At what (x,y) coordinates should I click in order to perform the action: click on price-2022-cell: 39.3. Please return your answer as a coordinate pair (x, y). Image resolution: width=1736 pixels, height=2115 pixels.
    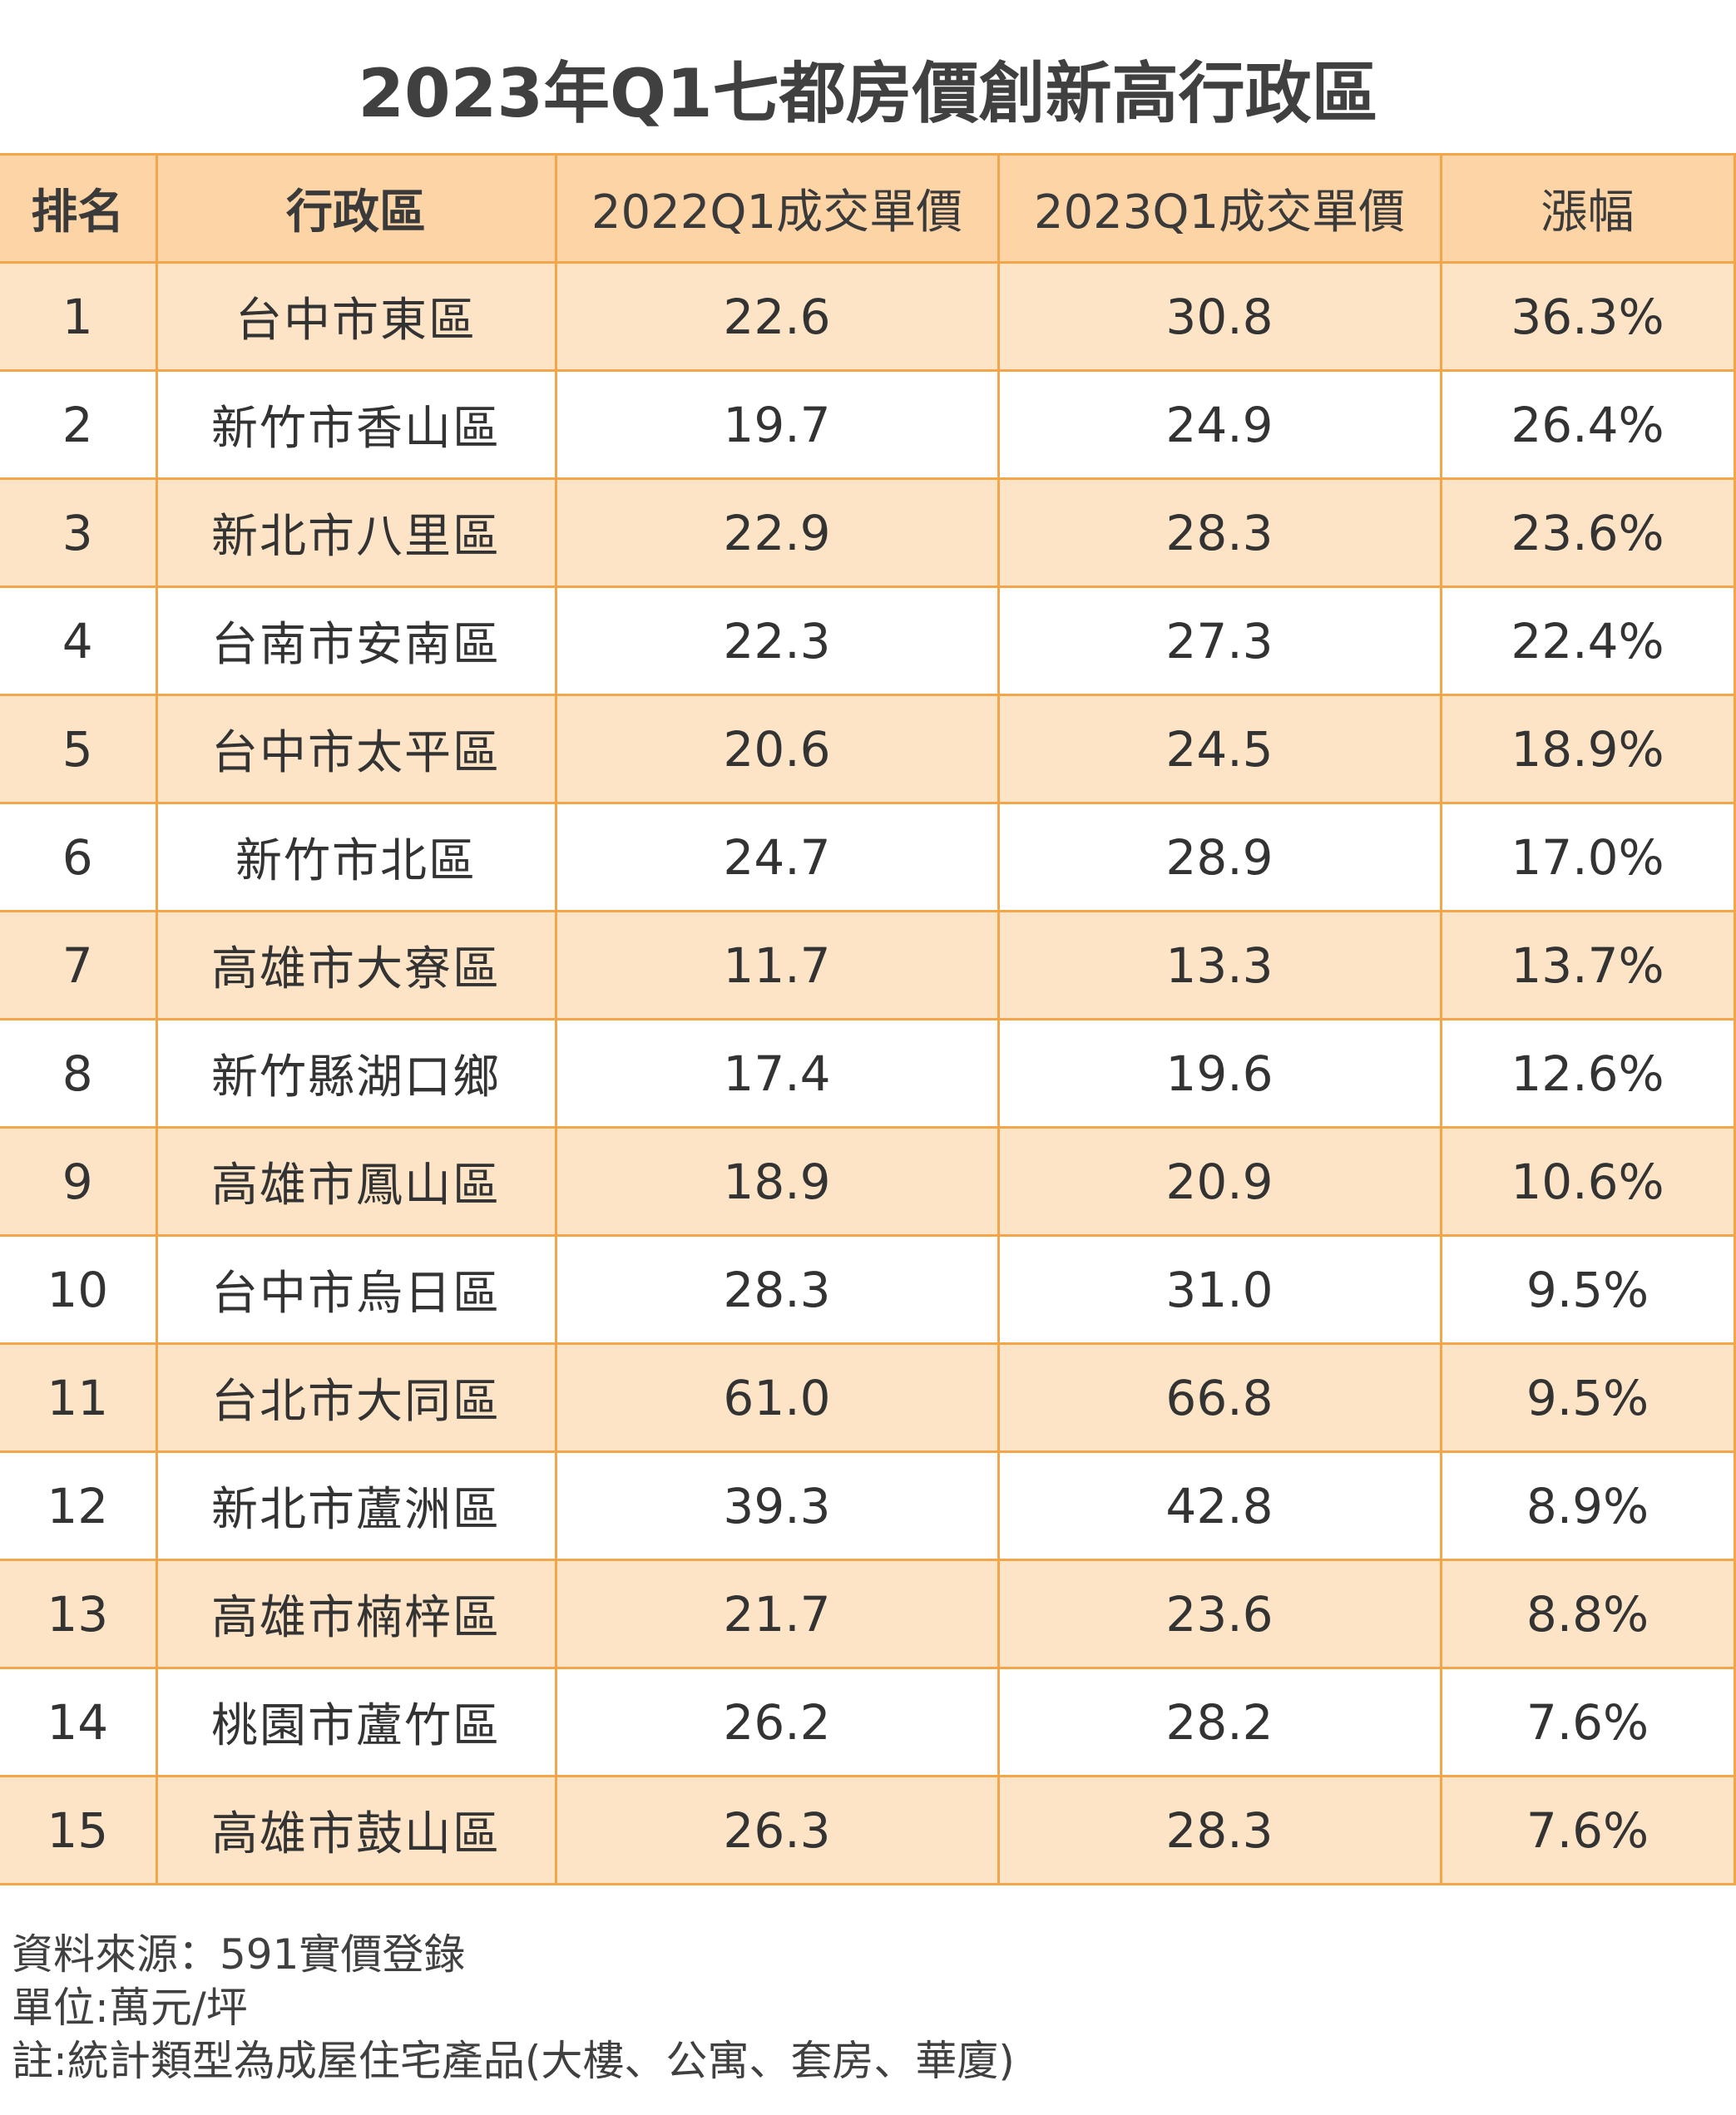
    Looking at the image, I should click on (777, 1505).